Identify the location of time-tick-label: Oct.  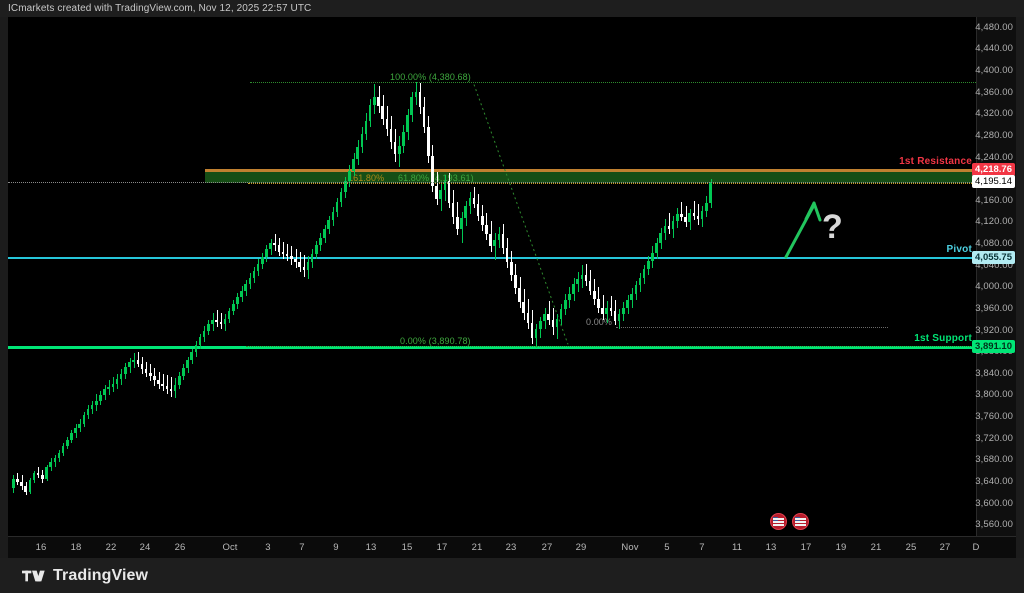
(230, 547).